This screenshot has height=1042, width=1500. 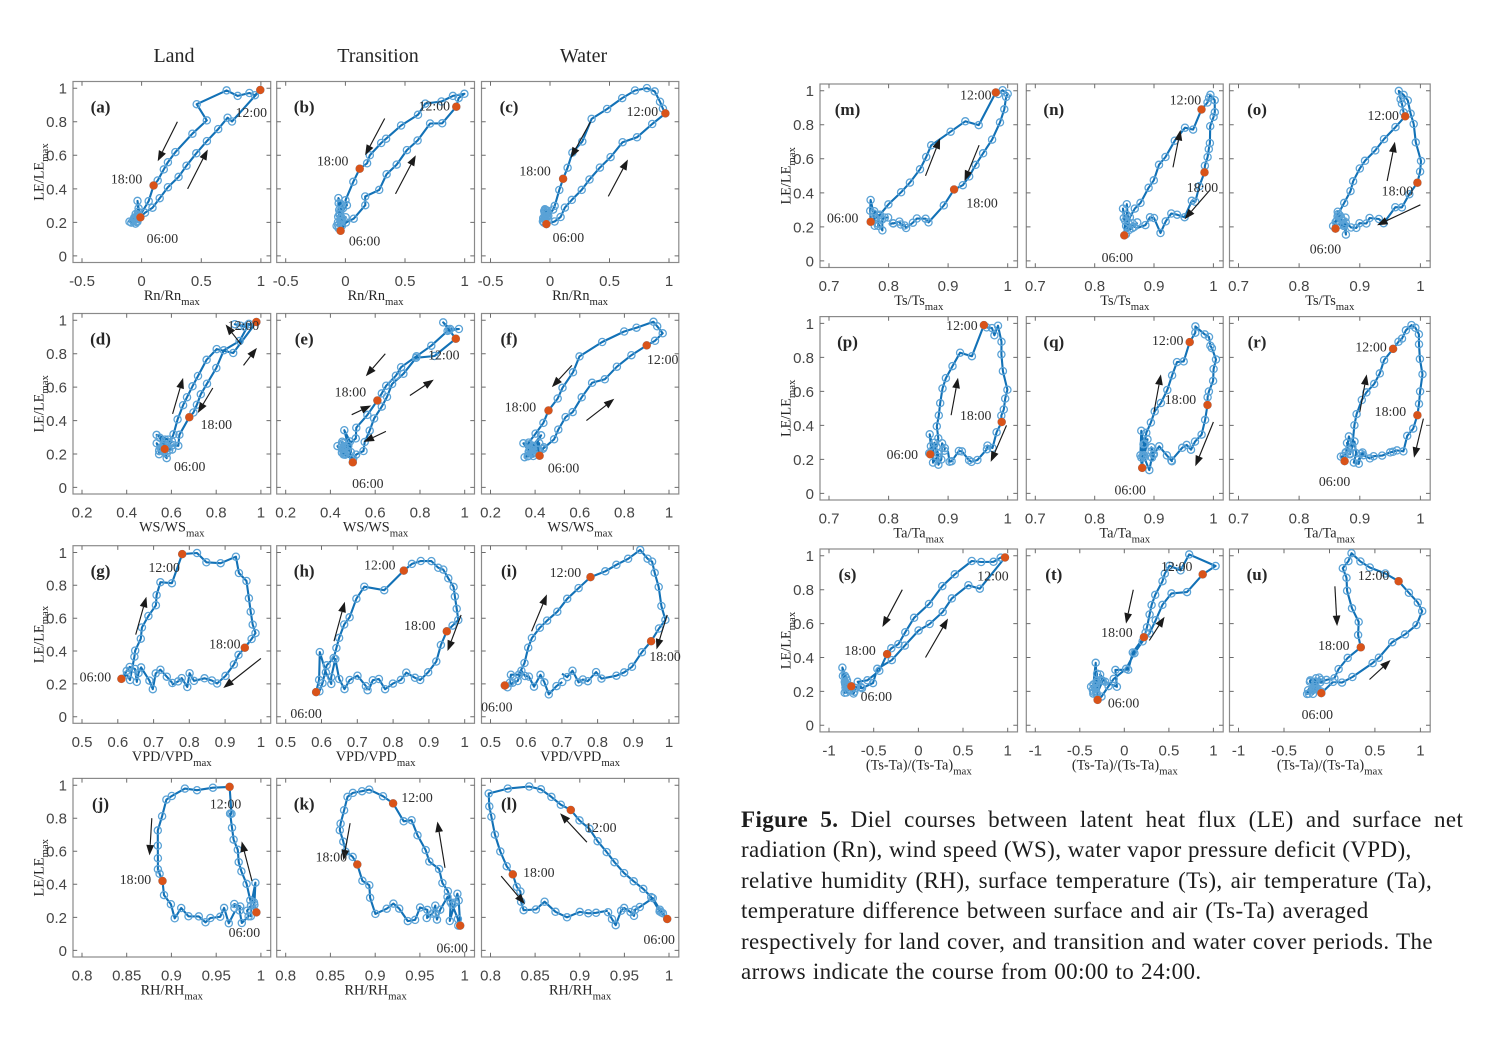 I want to click on svg-text: (k), so click(x=304, y=803).